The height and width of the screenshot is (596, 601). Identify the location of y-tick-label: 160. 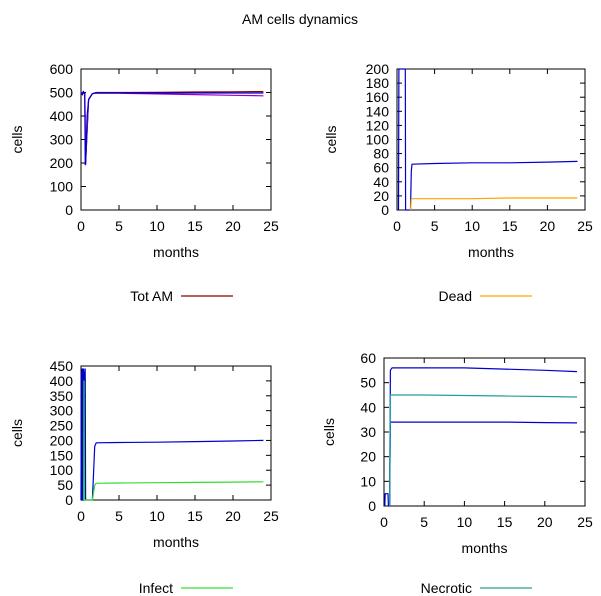
(378, 97).